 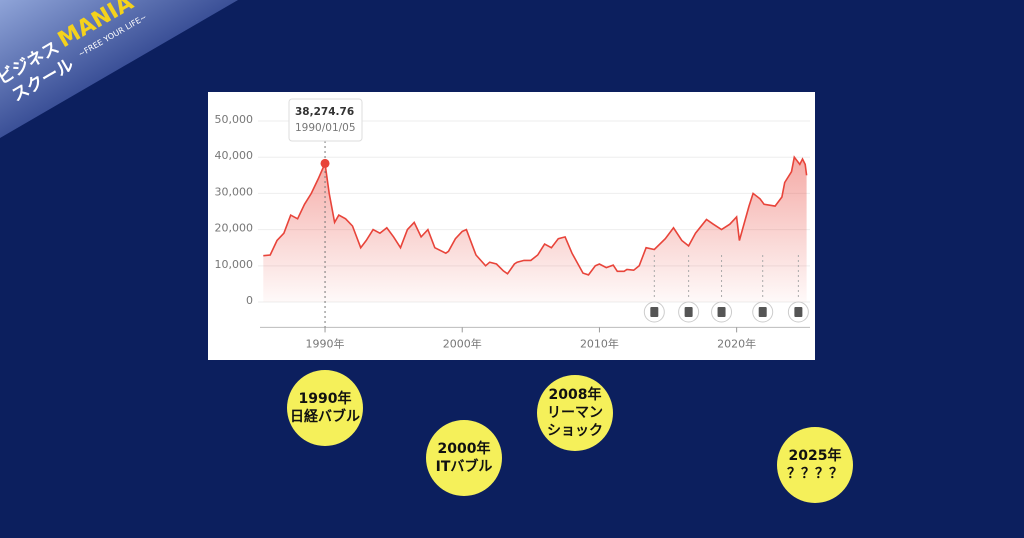 What do you see at coordinates (234, 191) in the screenshot?
I see `y-tick-label: 30,000` at bounding box center [234, 191].